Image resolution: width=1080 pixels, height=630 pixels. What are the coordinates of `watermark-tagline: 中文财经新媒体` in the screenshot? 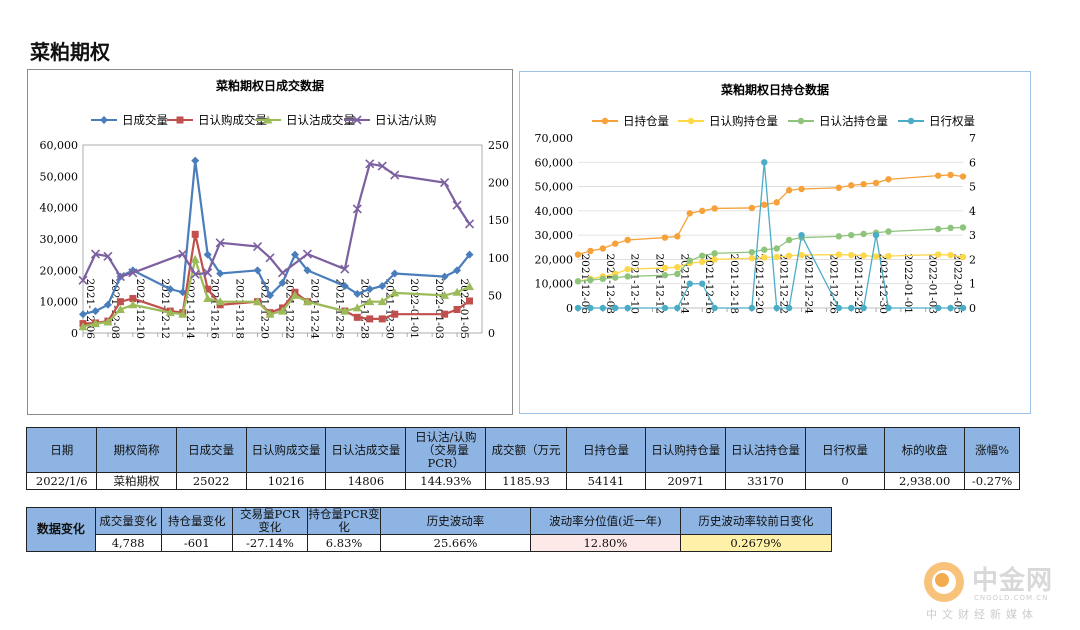 It's located at (982, 614).